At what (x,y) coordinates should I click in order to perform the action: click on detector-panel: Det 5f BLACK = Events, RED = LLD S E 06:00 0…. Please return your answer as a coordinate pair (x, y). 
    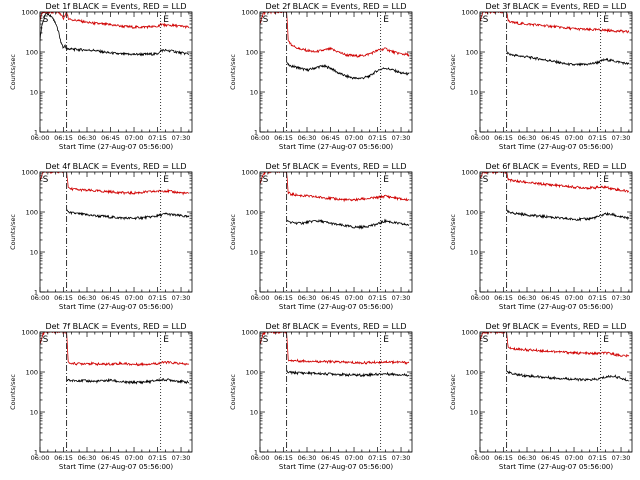
    Looking at the image, I should click on (321, 236).